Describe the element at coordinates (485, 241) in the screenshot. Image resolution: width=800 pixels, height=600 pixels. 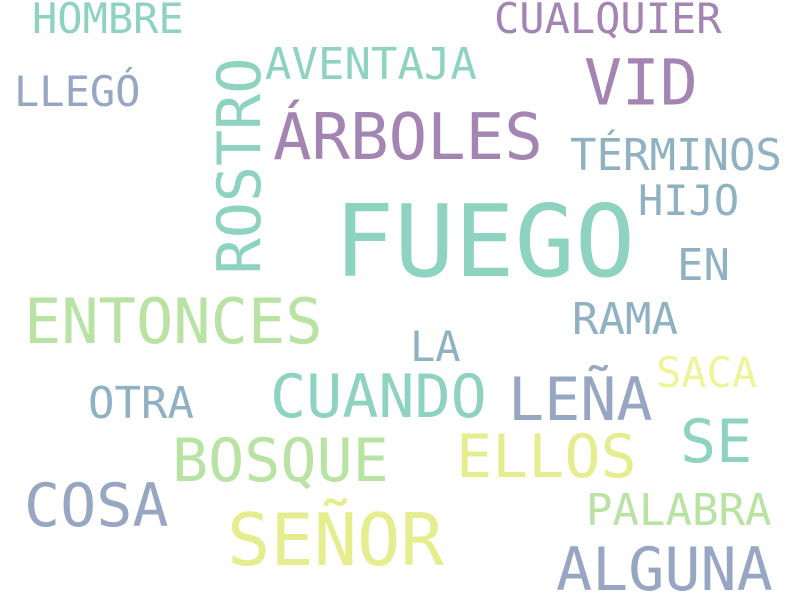
I see `word-fuego: FUEGO` at that location.